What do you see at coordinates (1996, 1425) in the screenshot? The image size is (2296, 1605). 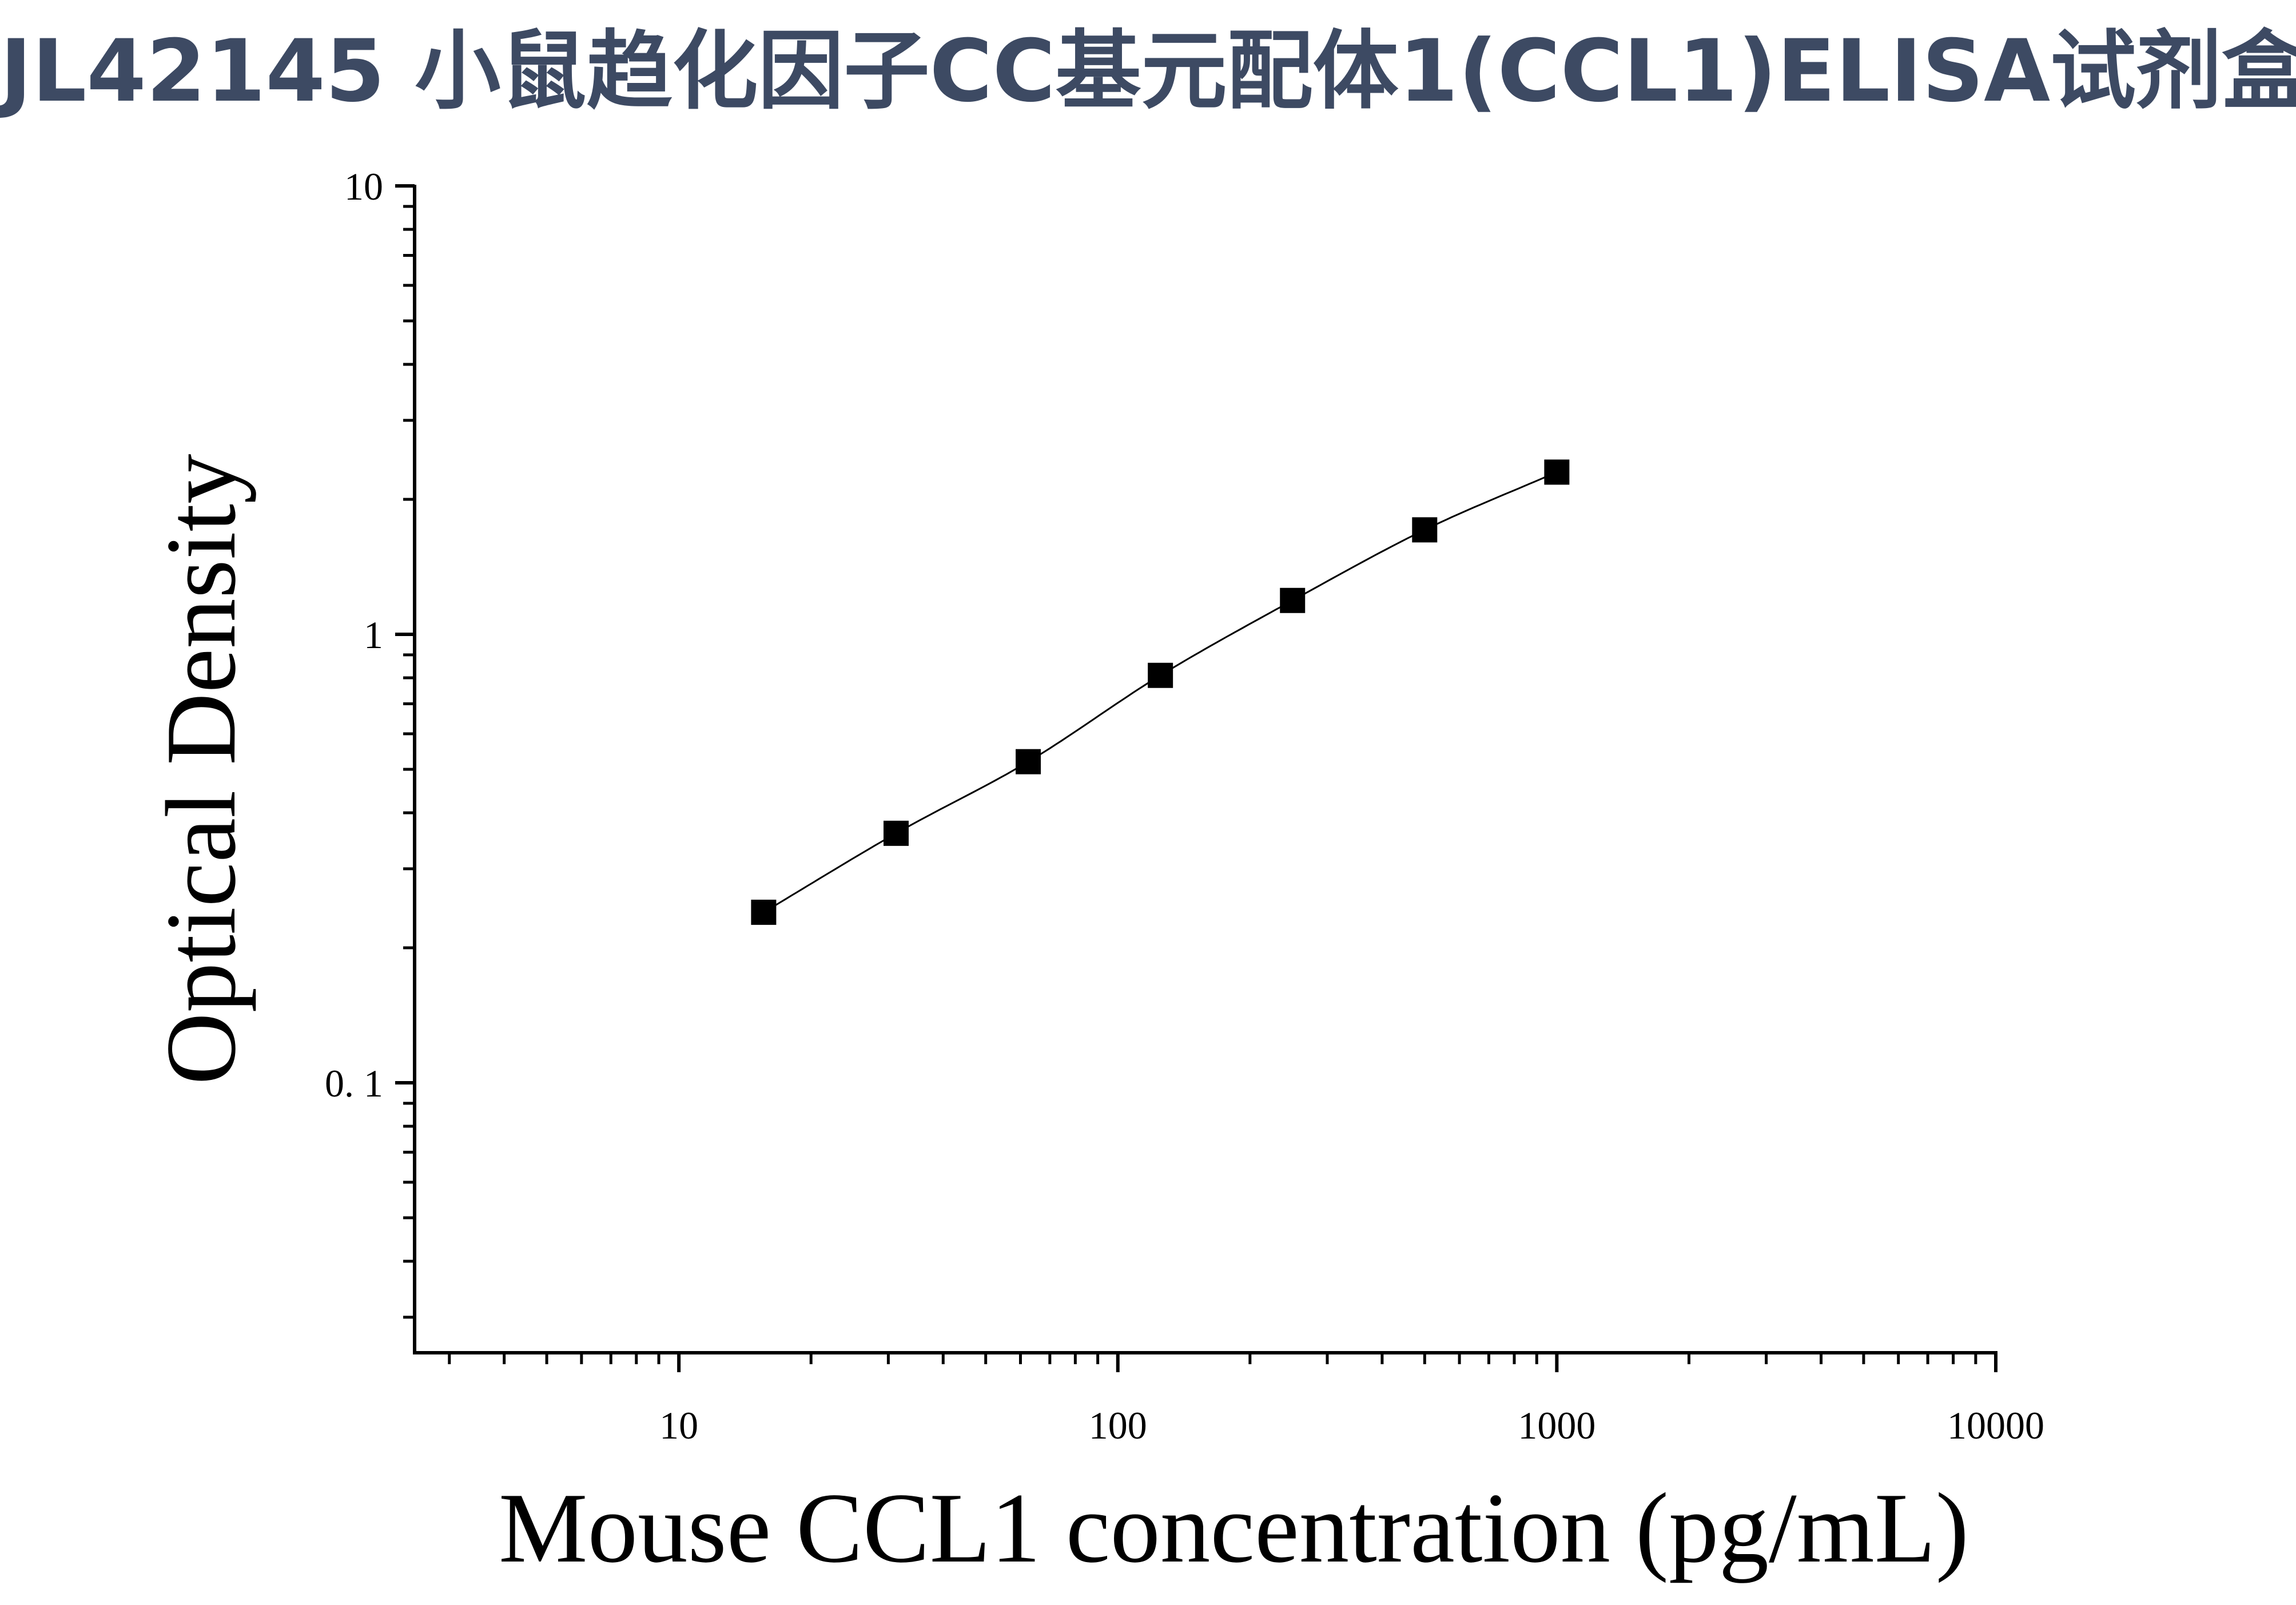 I see `x-tick-label: 10000` at bounding box center [1996, 1425].